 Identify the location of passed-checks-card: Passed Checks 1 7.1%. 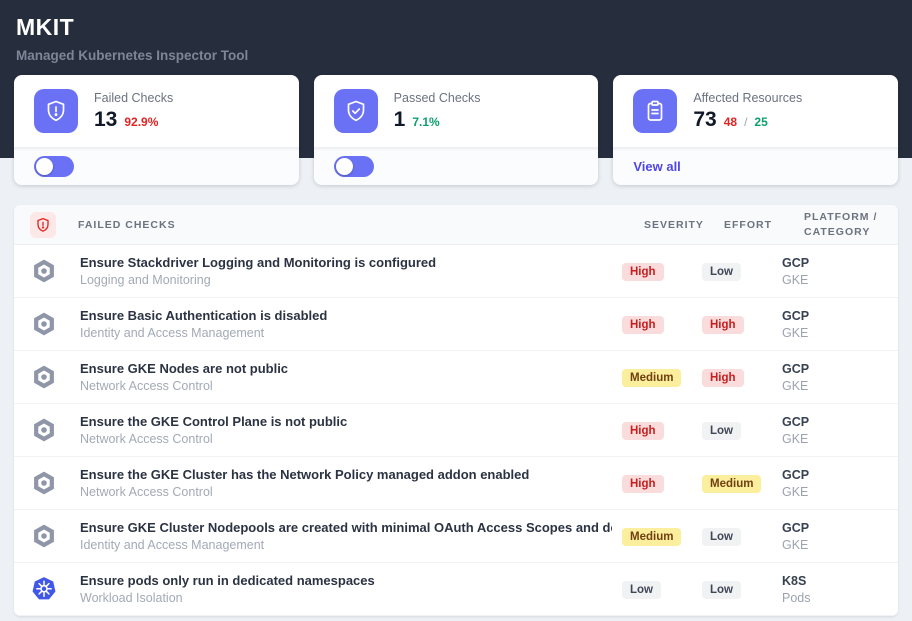
(456, 130).